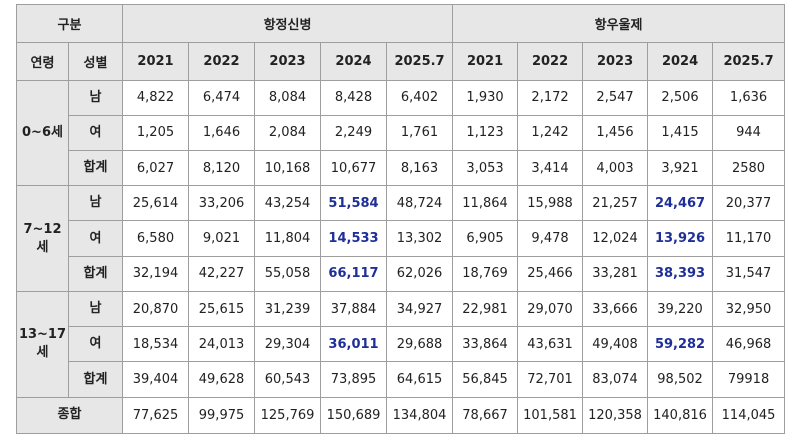  I want to click on group-header-antipsychotic: 항정신병, so click(288, 23).